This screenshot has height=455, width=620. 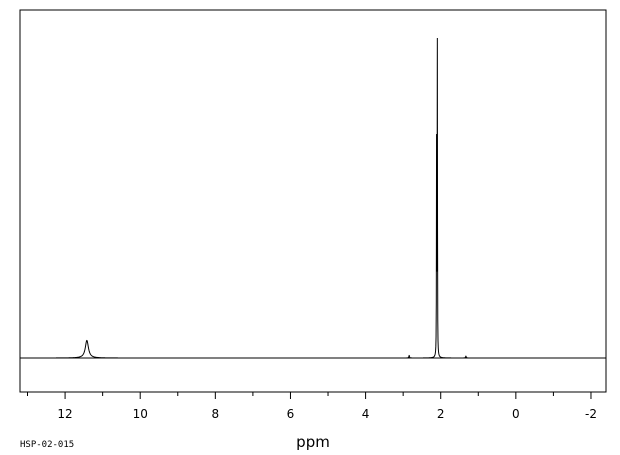 What do you see at coordinates (366, 414) in the screenshot?
I see `x-tick-label: 4` at bounding box center [366, 414].